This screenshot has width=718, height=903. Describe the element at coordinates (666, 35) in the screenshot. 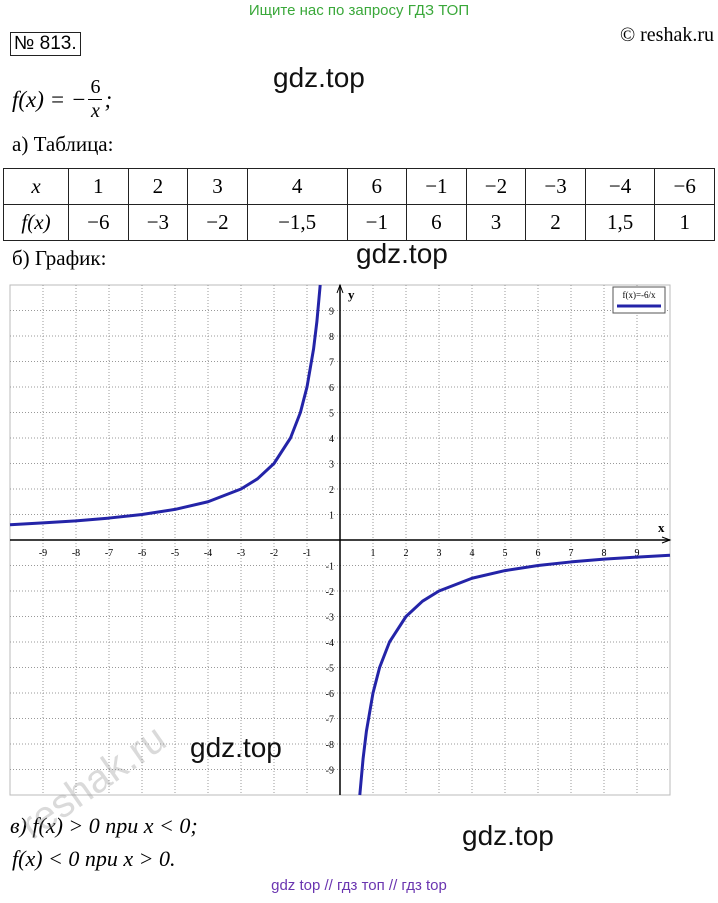

I see `copyright: © reshak.ru` at that location.